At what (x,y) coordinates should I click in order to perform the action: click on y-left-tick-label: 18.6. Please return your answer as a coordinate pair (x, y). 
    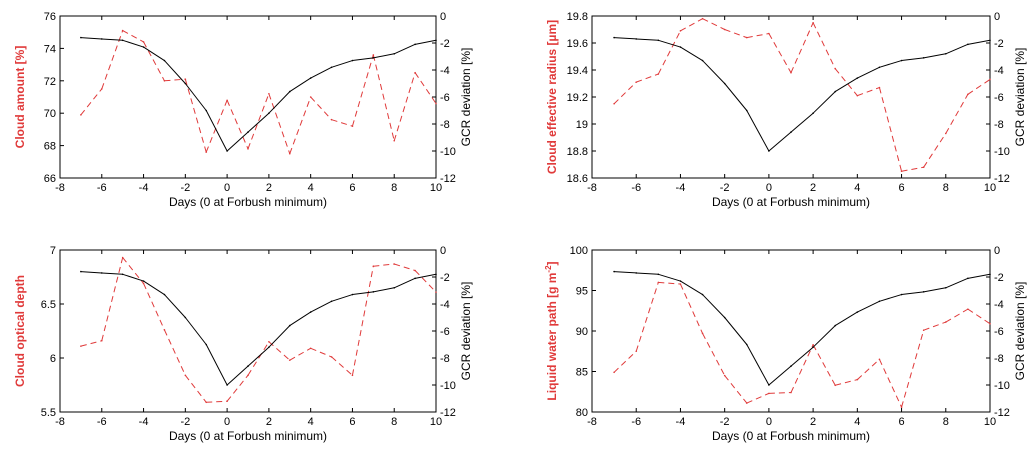
    Looking at the image, I should click on (577, 179).